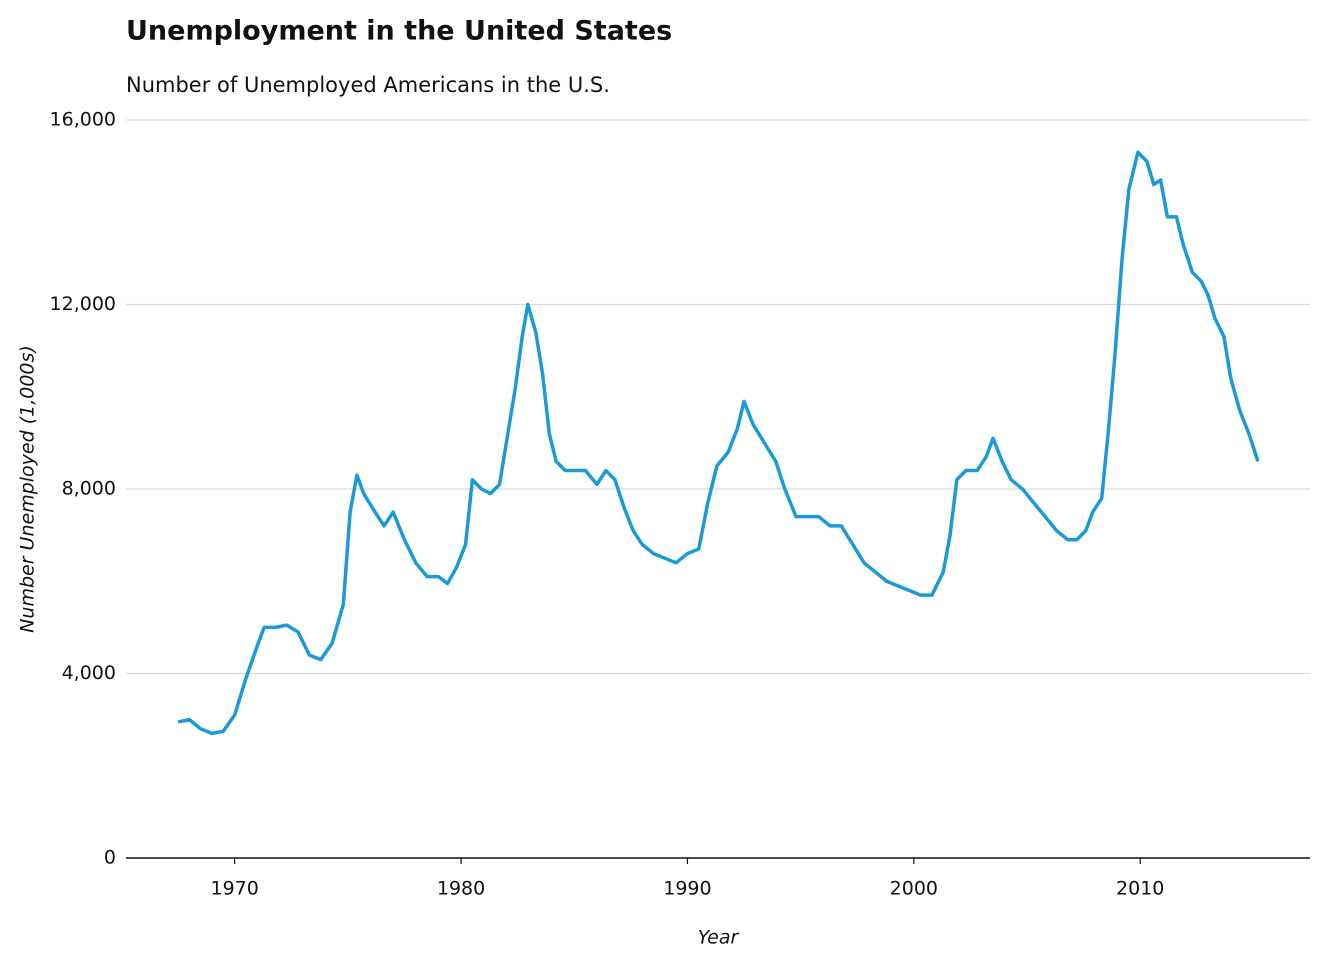 This screenshot has width=1344, height=960. What do you see at coordinates (83, 120) in the screenshot?
I see `y-tick-label: 16,000` at bounding box center [83, 120].